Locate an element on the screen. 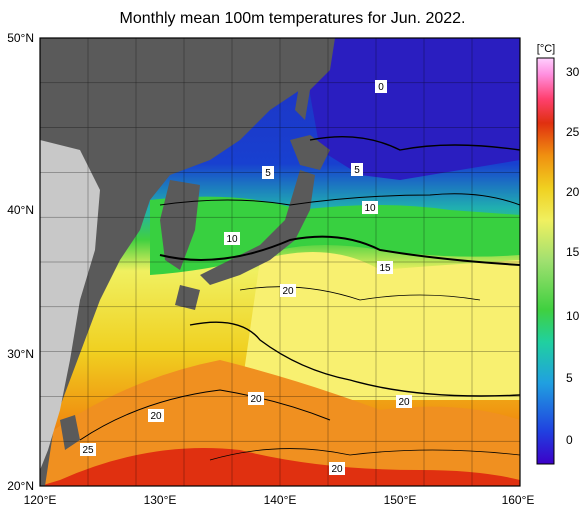 The width and height of the screenshot is (585, 512). colorbar-tick: 25 is located at coordinates (573, 132).